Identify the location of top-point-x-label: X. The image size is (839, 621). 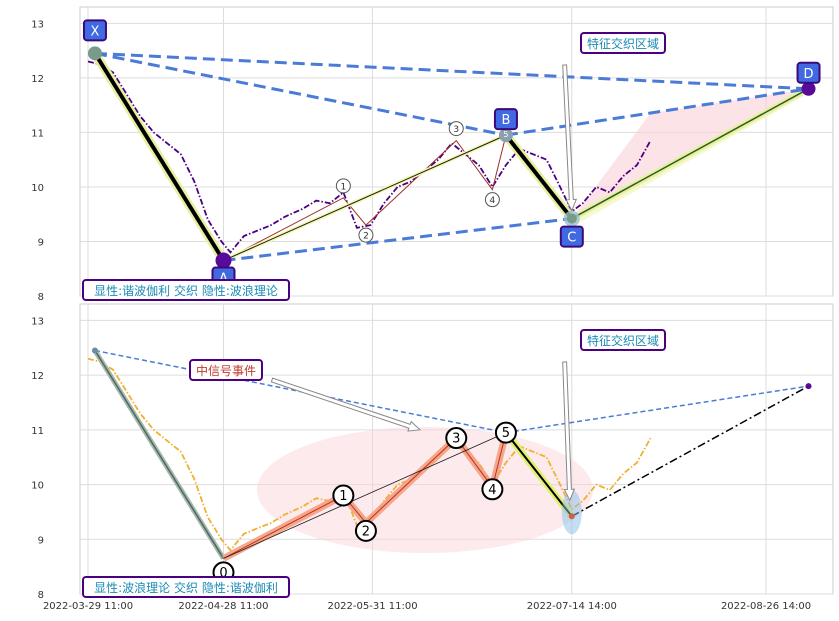
(95, 31).